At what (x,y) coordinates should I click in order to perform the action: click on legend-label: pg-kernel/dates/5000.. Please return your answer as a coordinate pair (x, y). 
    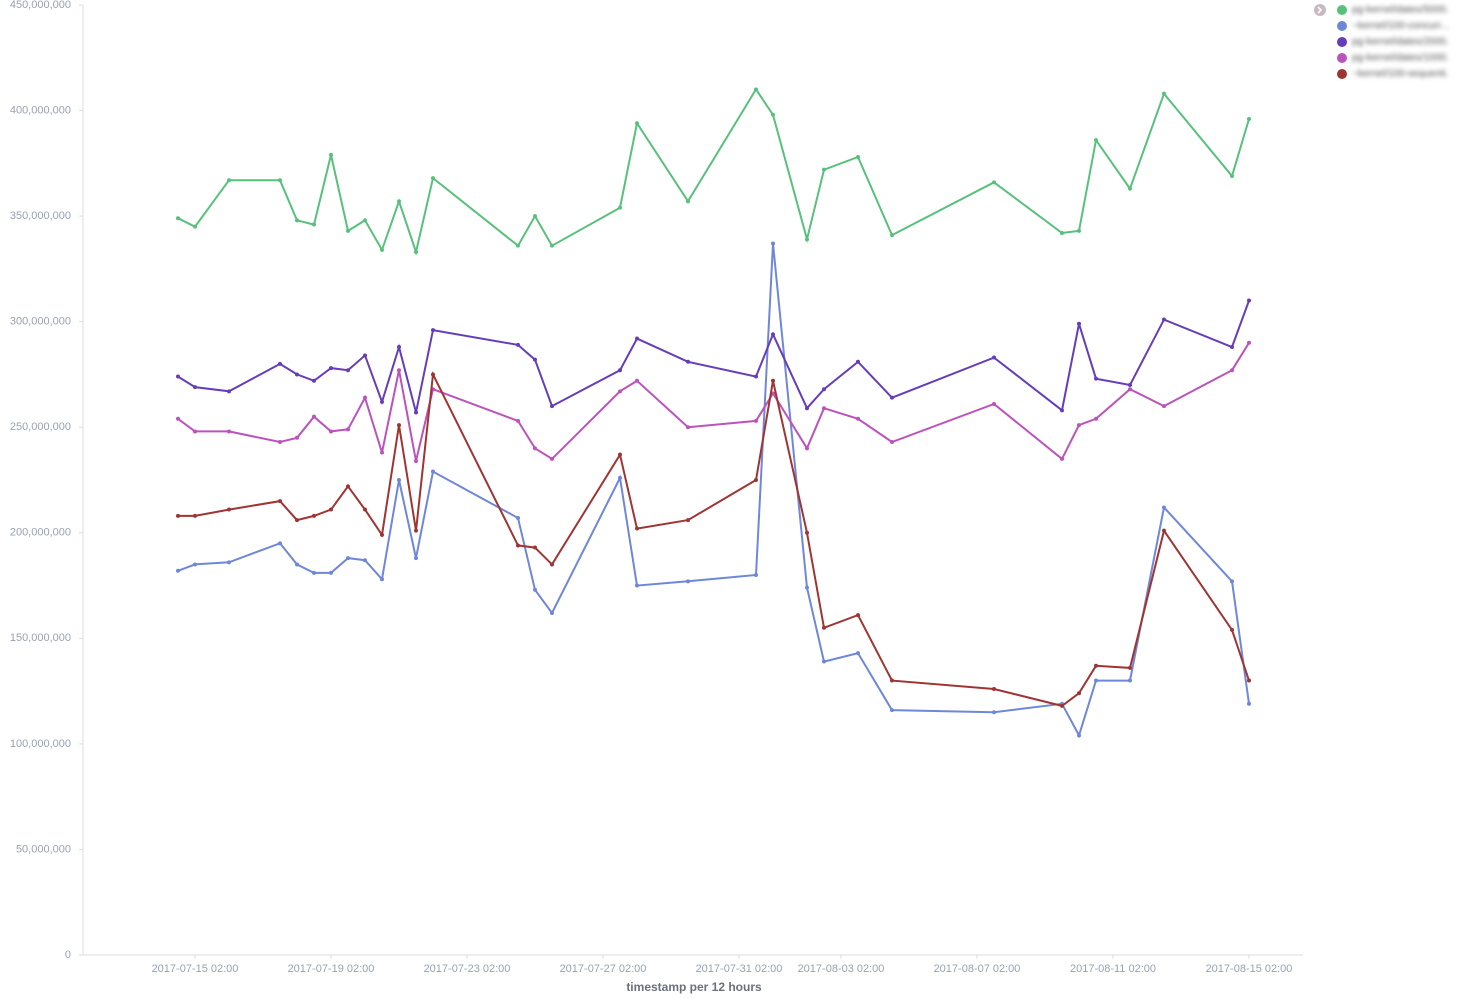
    Looking at the image, I should click on (1400, 10).